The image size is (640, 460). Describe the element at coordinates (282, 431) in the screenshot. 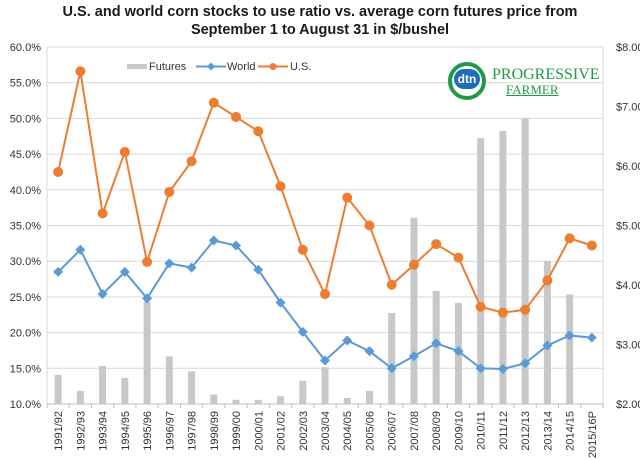

I see `x-axis-tick-label: 2001/02` at that location.